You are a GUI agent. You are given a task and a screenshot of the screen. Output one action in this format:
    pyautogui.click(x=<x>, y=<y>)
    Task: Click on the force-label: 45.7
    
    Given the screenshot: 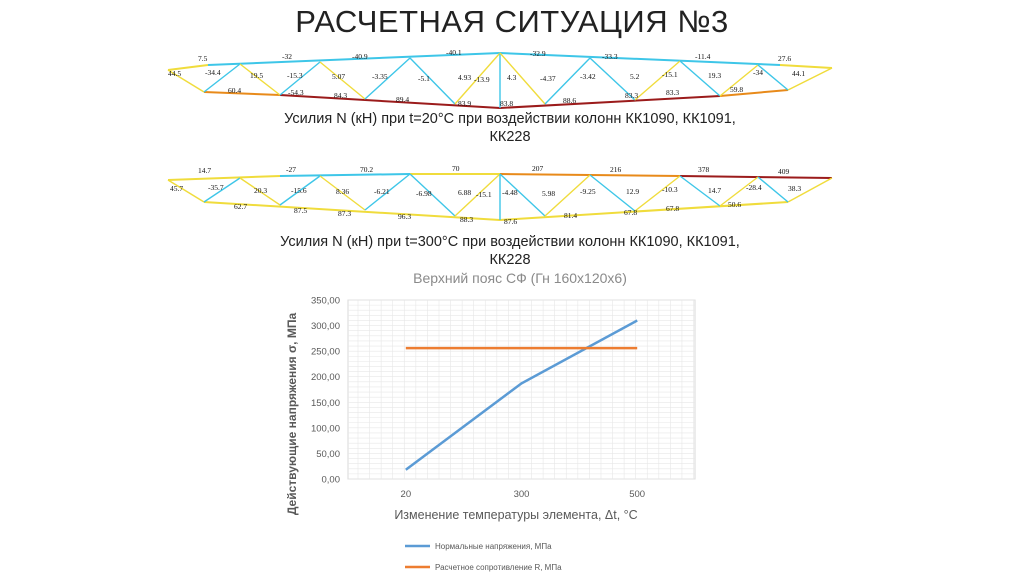 What is the action you would take?
    pyautogui.click(x=176, y=188)
    